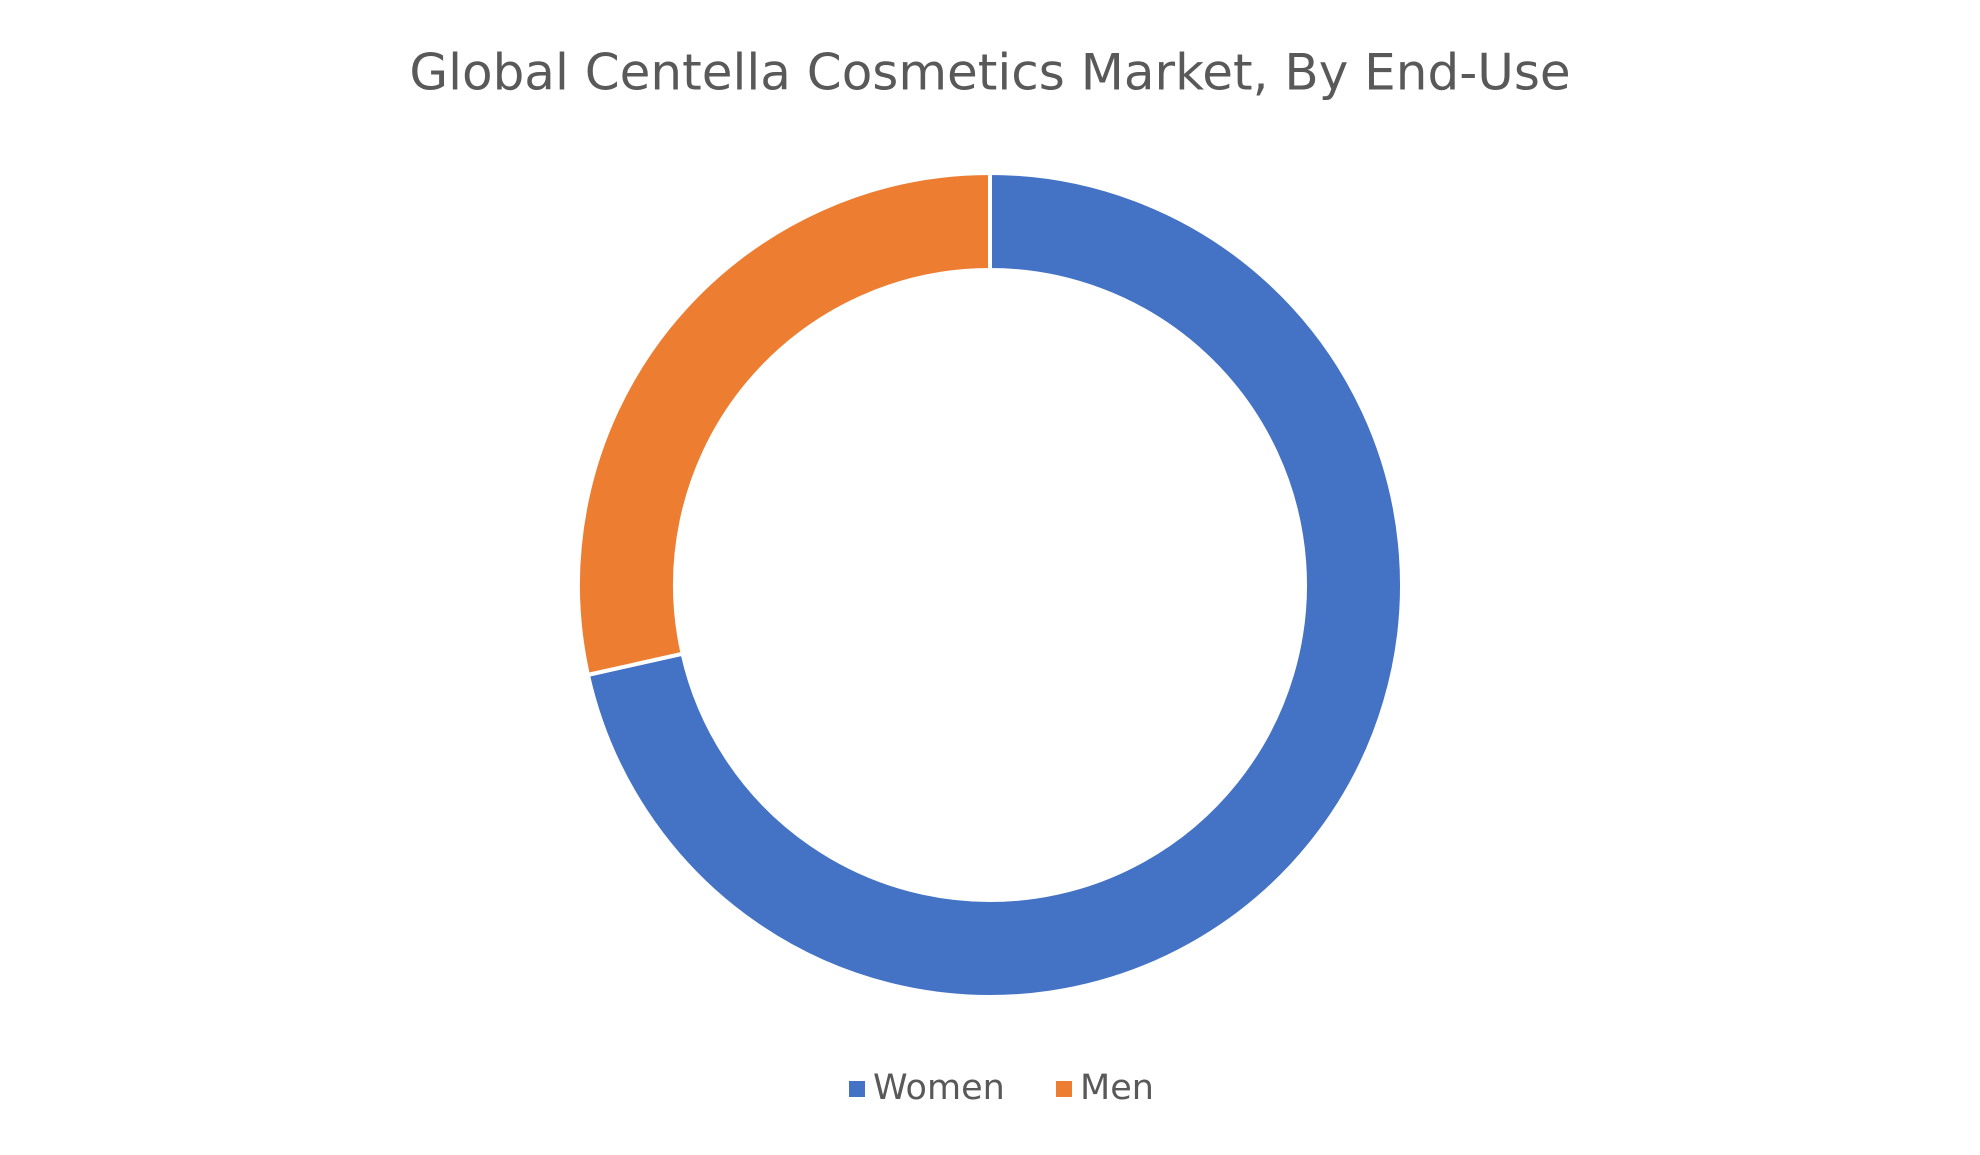 The width and height of the screenshot is (1980, 1155). What do you see at coordinates (1117, 1088) in the screenshot?
I see `legend-label: Men` at bounding box center [1117, 1088].